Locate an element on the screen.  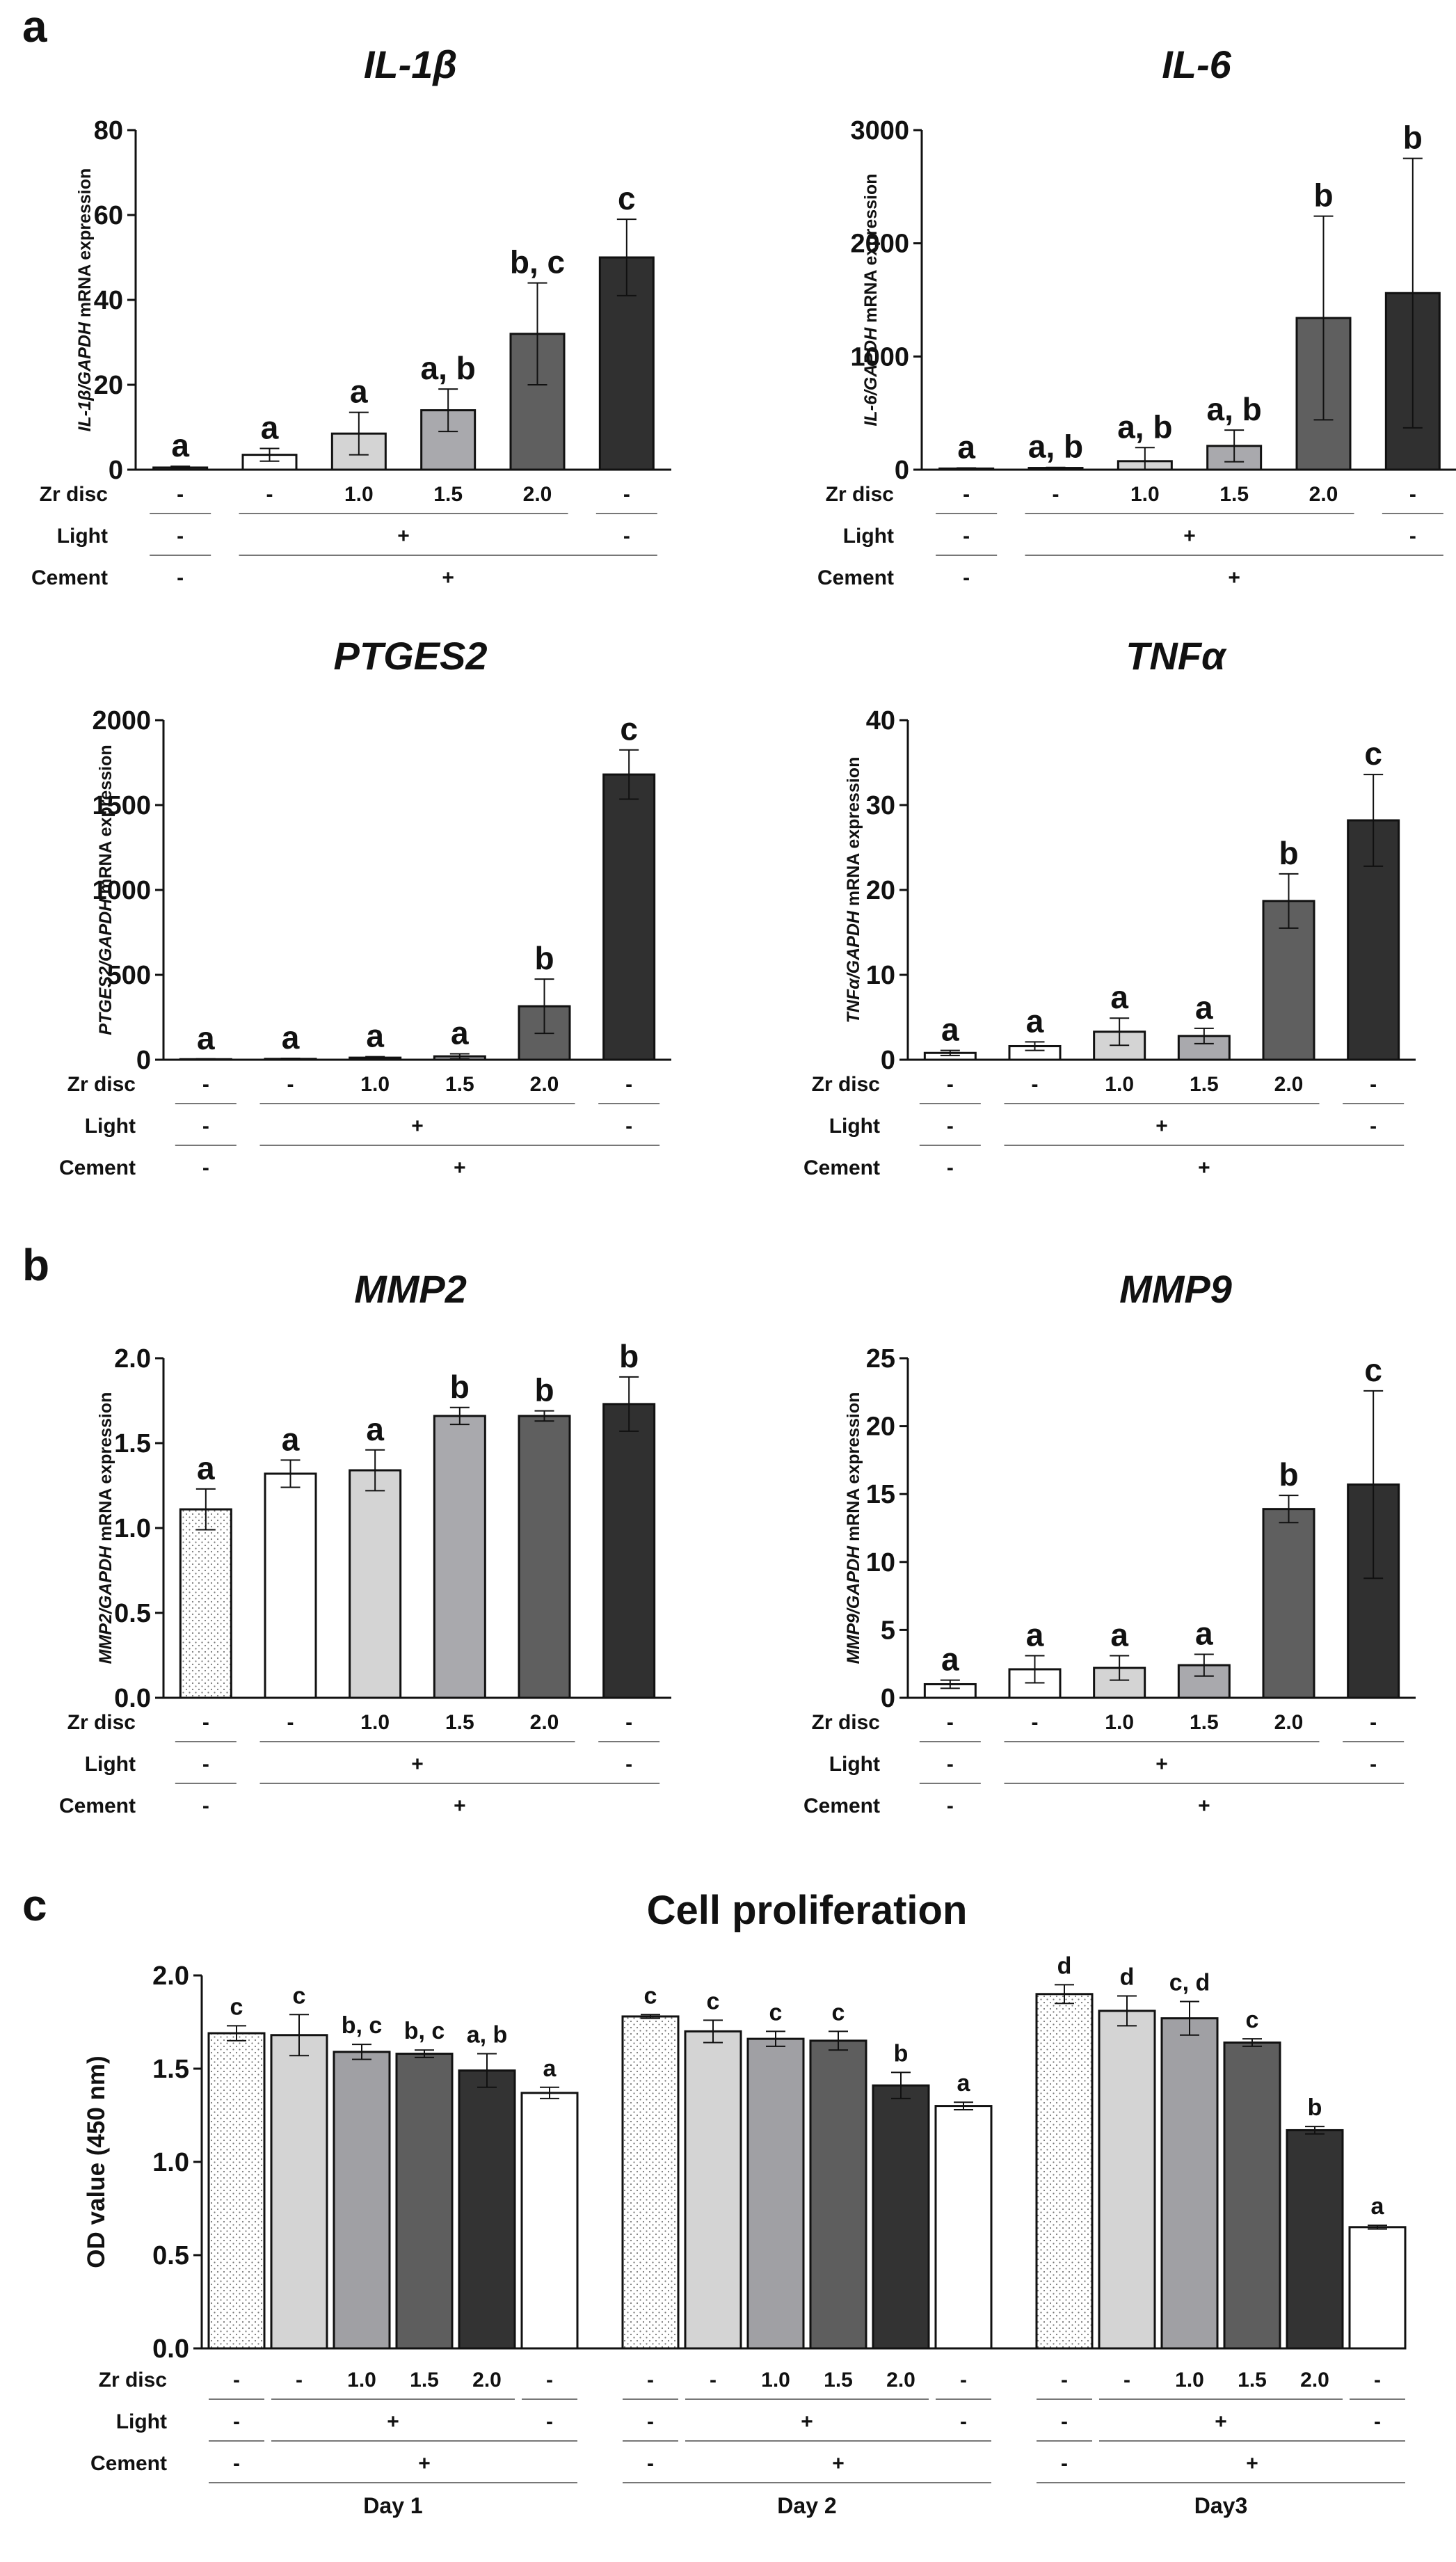
tnfa-ytick-label: 10 is located at coordinates (880, 975).